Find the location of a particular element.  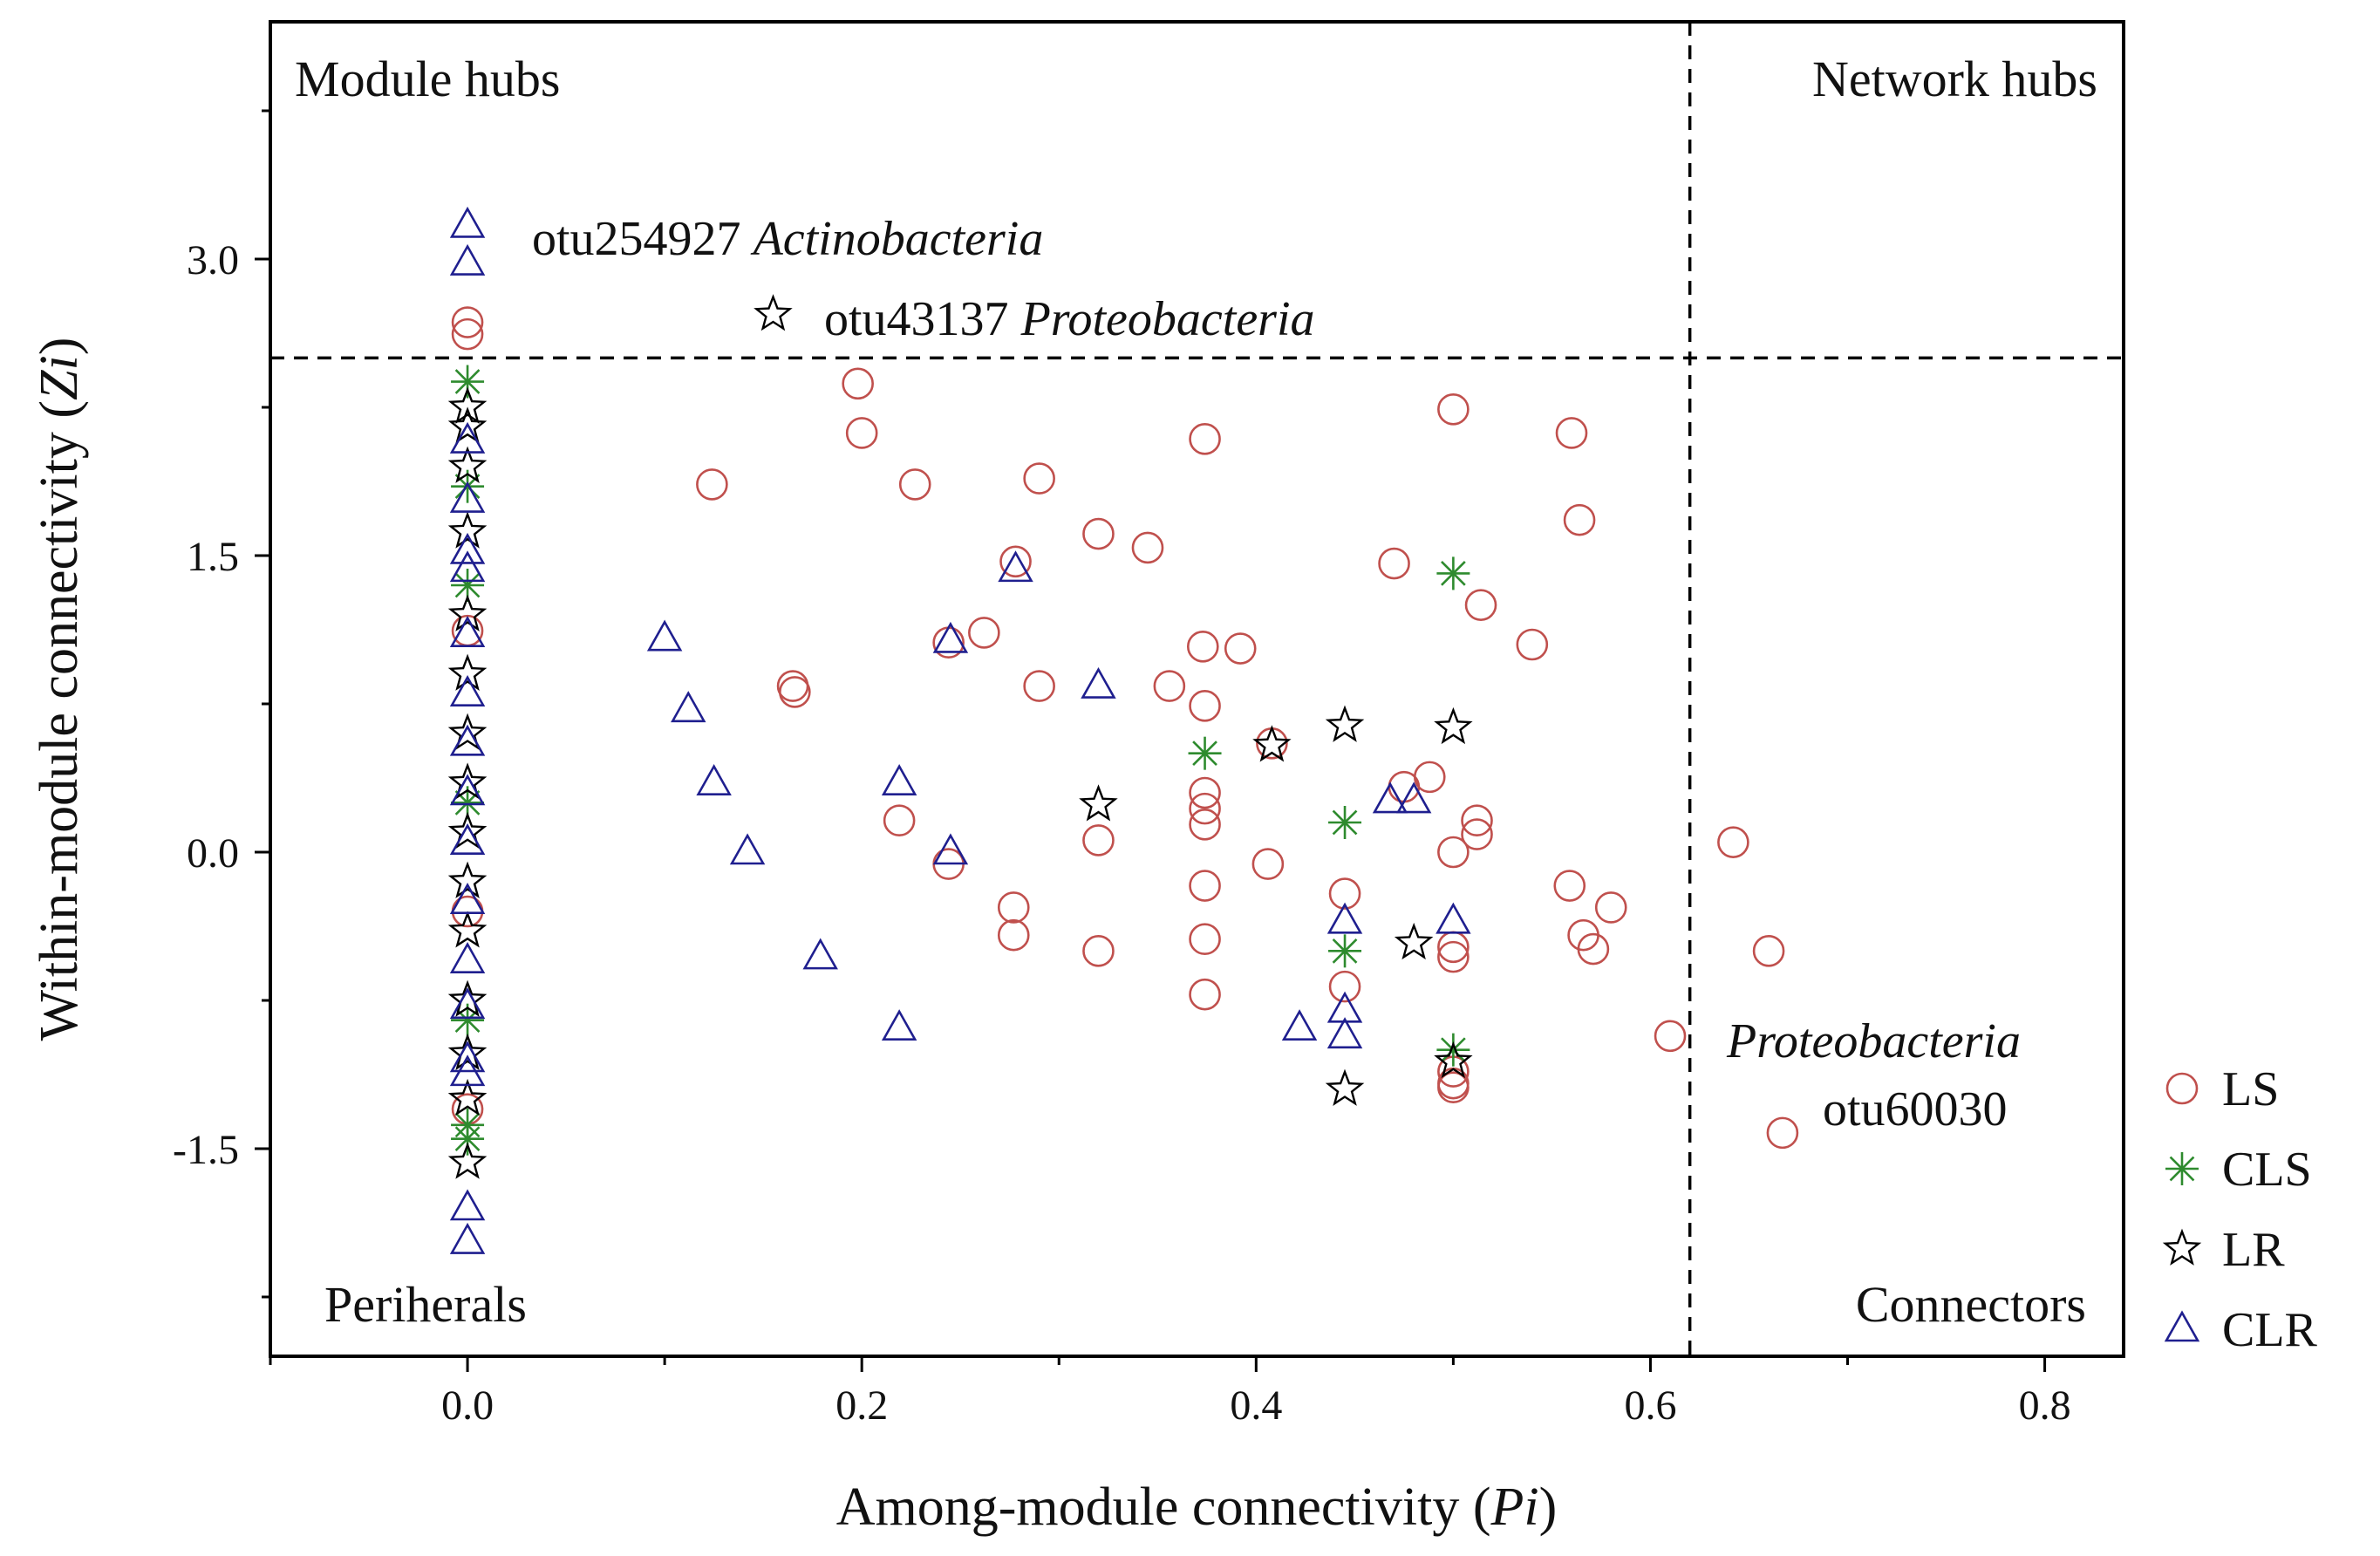

annotation-otu43137-taxon: Proteobacteria is located at coordinates (1167, 319).